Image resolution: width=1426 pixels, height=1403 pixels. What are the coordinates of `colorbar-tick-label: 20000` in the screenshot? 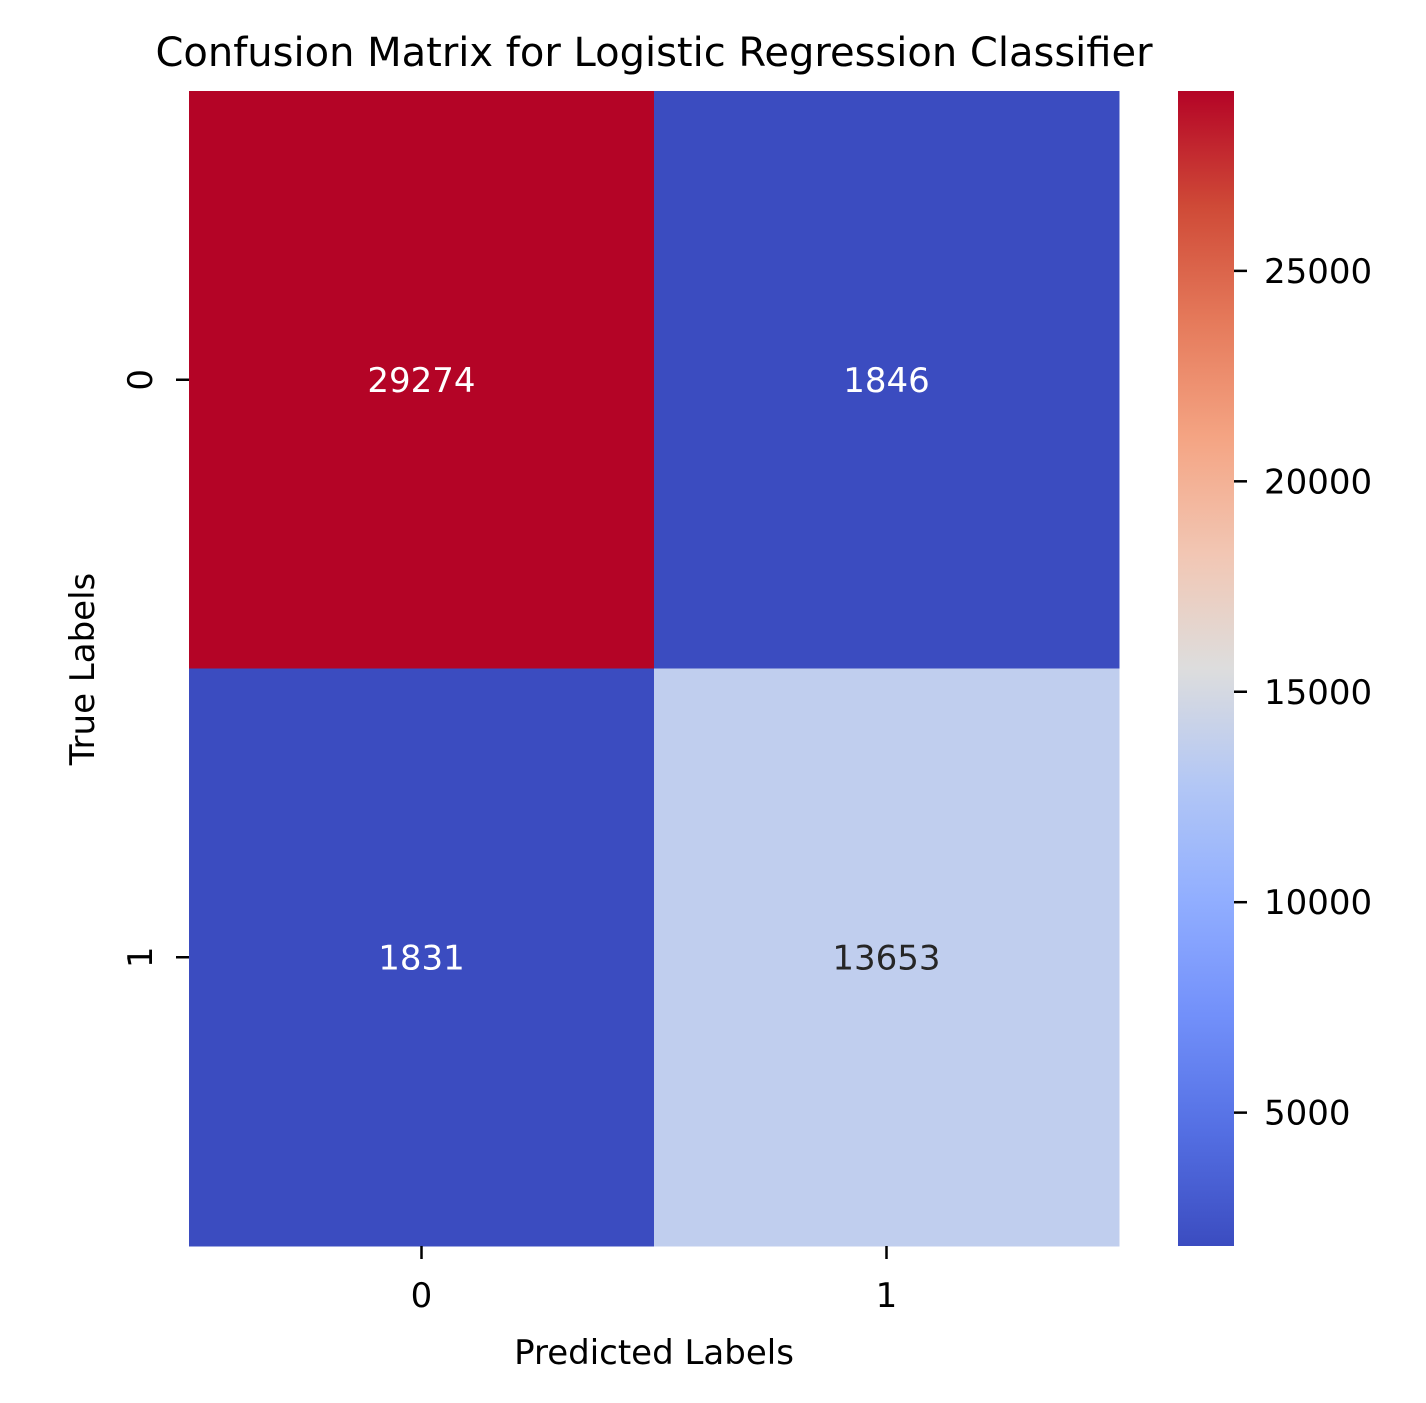 It's located at (1318, 482).